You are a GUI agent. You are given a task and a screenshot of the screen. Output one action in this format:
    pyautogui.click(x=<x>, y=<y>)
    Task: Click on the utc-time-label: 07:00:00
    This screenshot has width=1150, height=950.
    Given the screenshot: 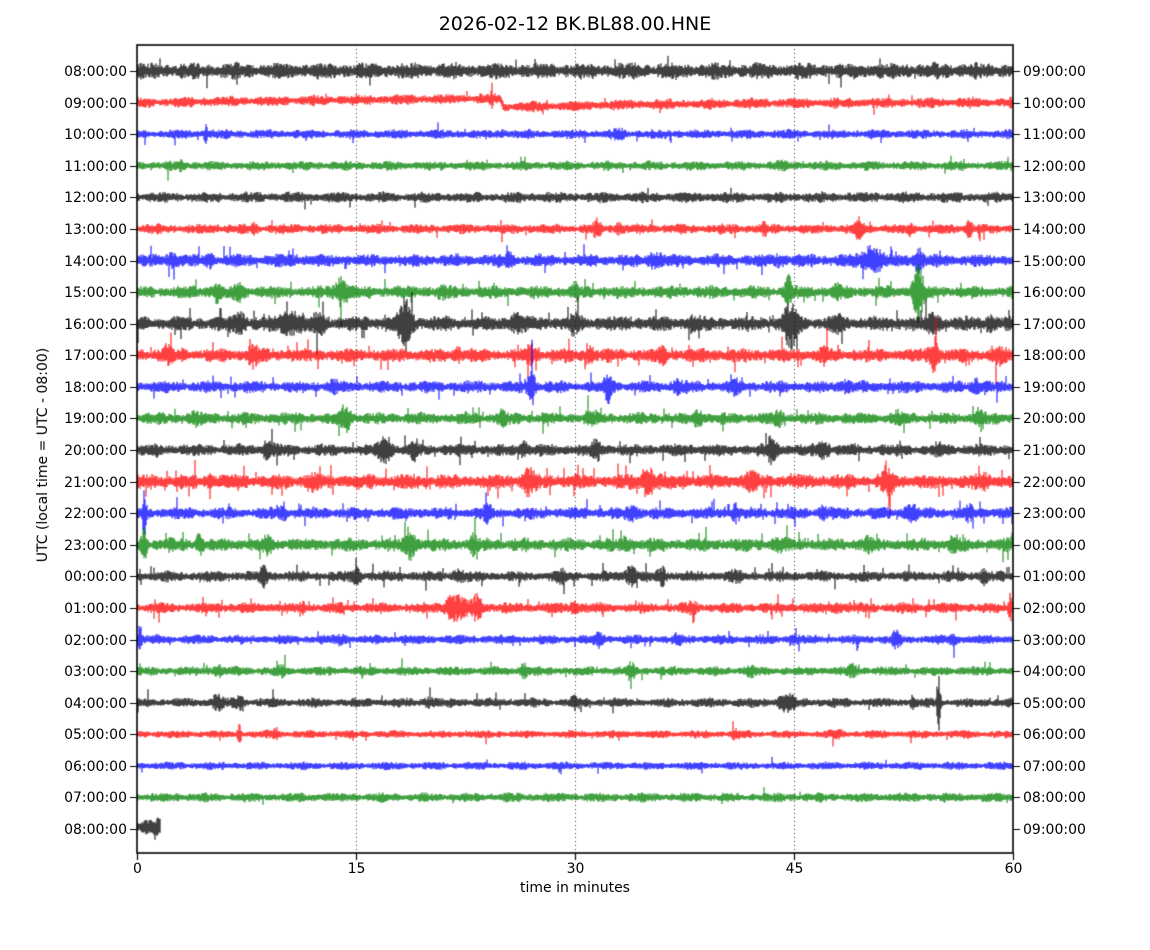 What is the action you would take?
    pyautogui.click(x=95, y=797)
    